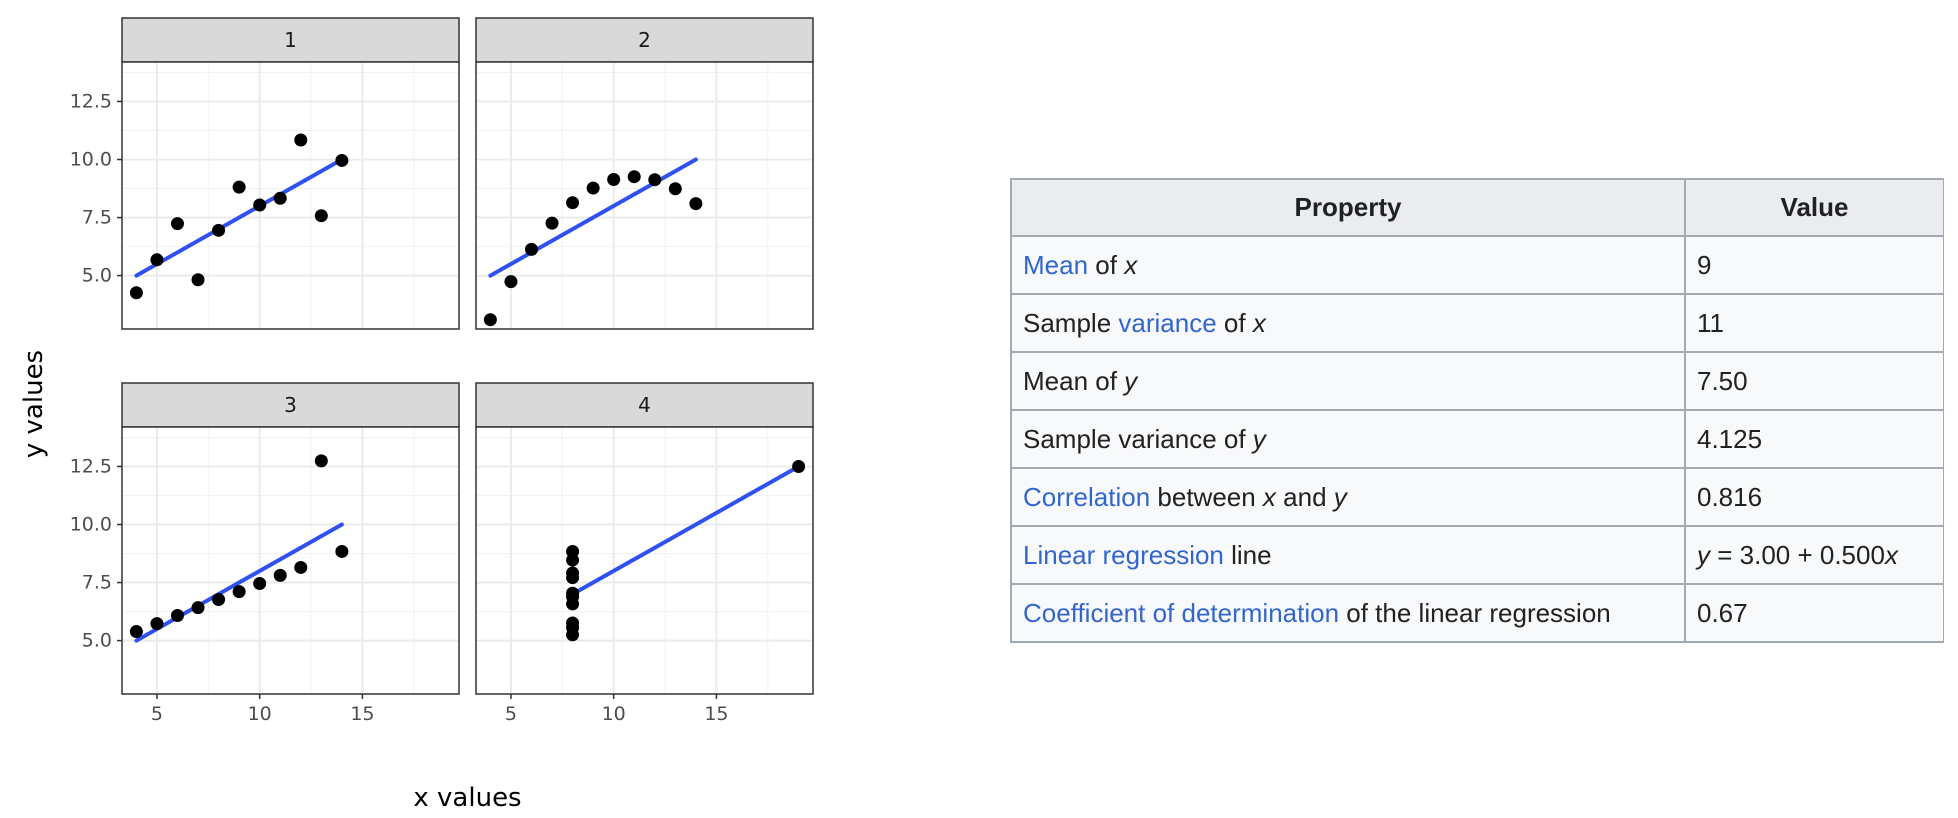 Image resolution: width=1958 pixels, height=818 pixels. What do you see at coordinates (91, 466) in the screenshot?
I see `y-tick-label: 12.5` at bounding box center [91, 466].